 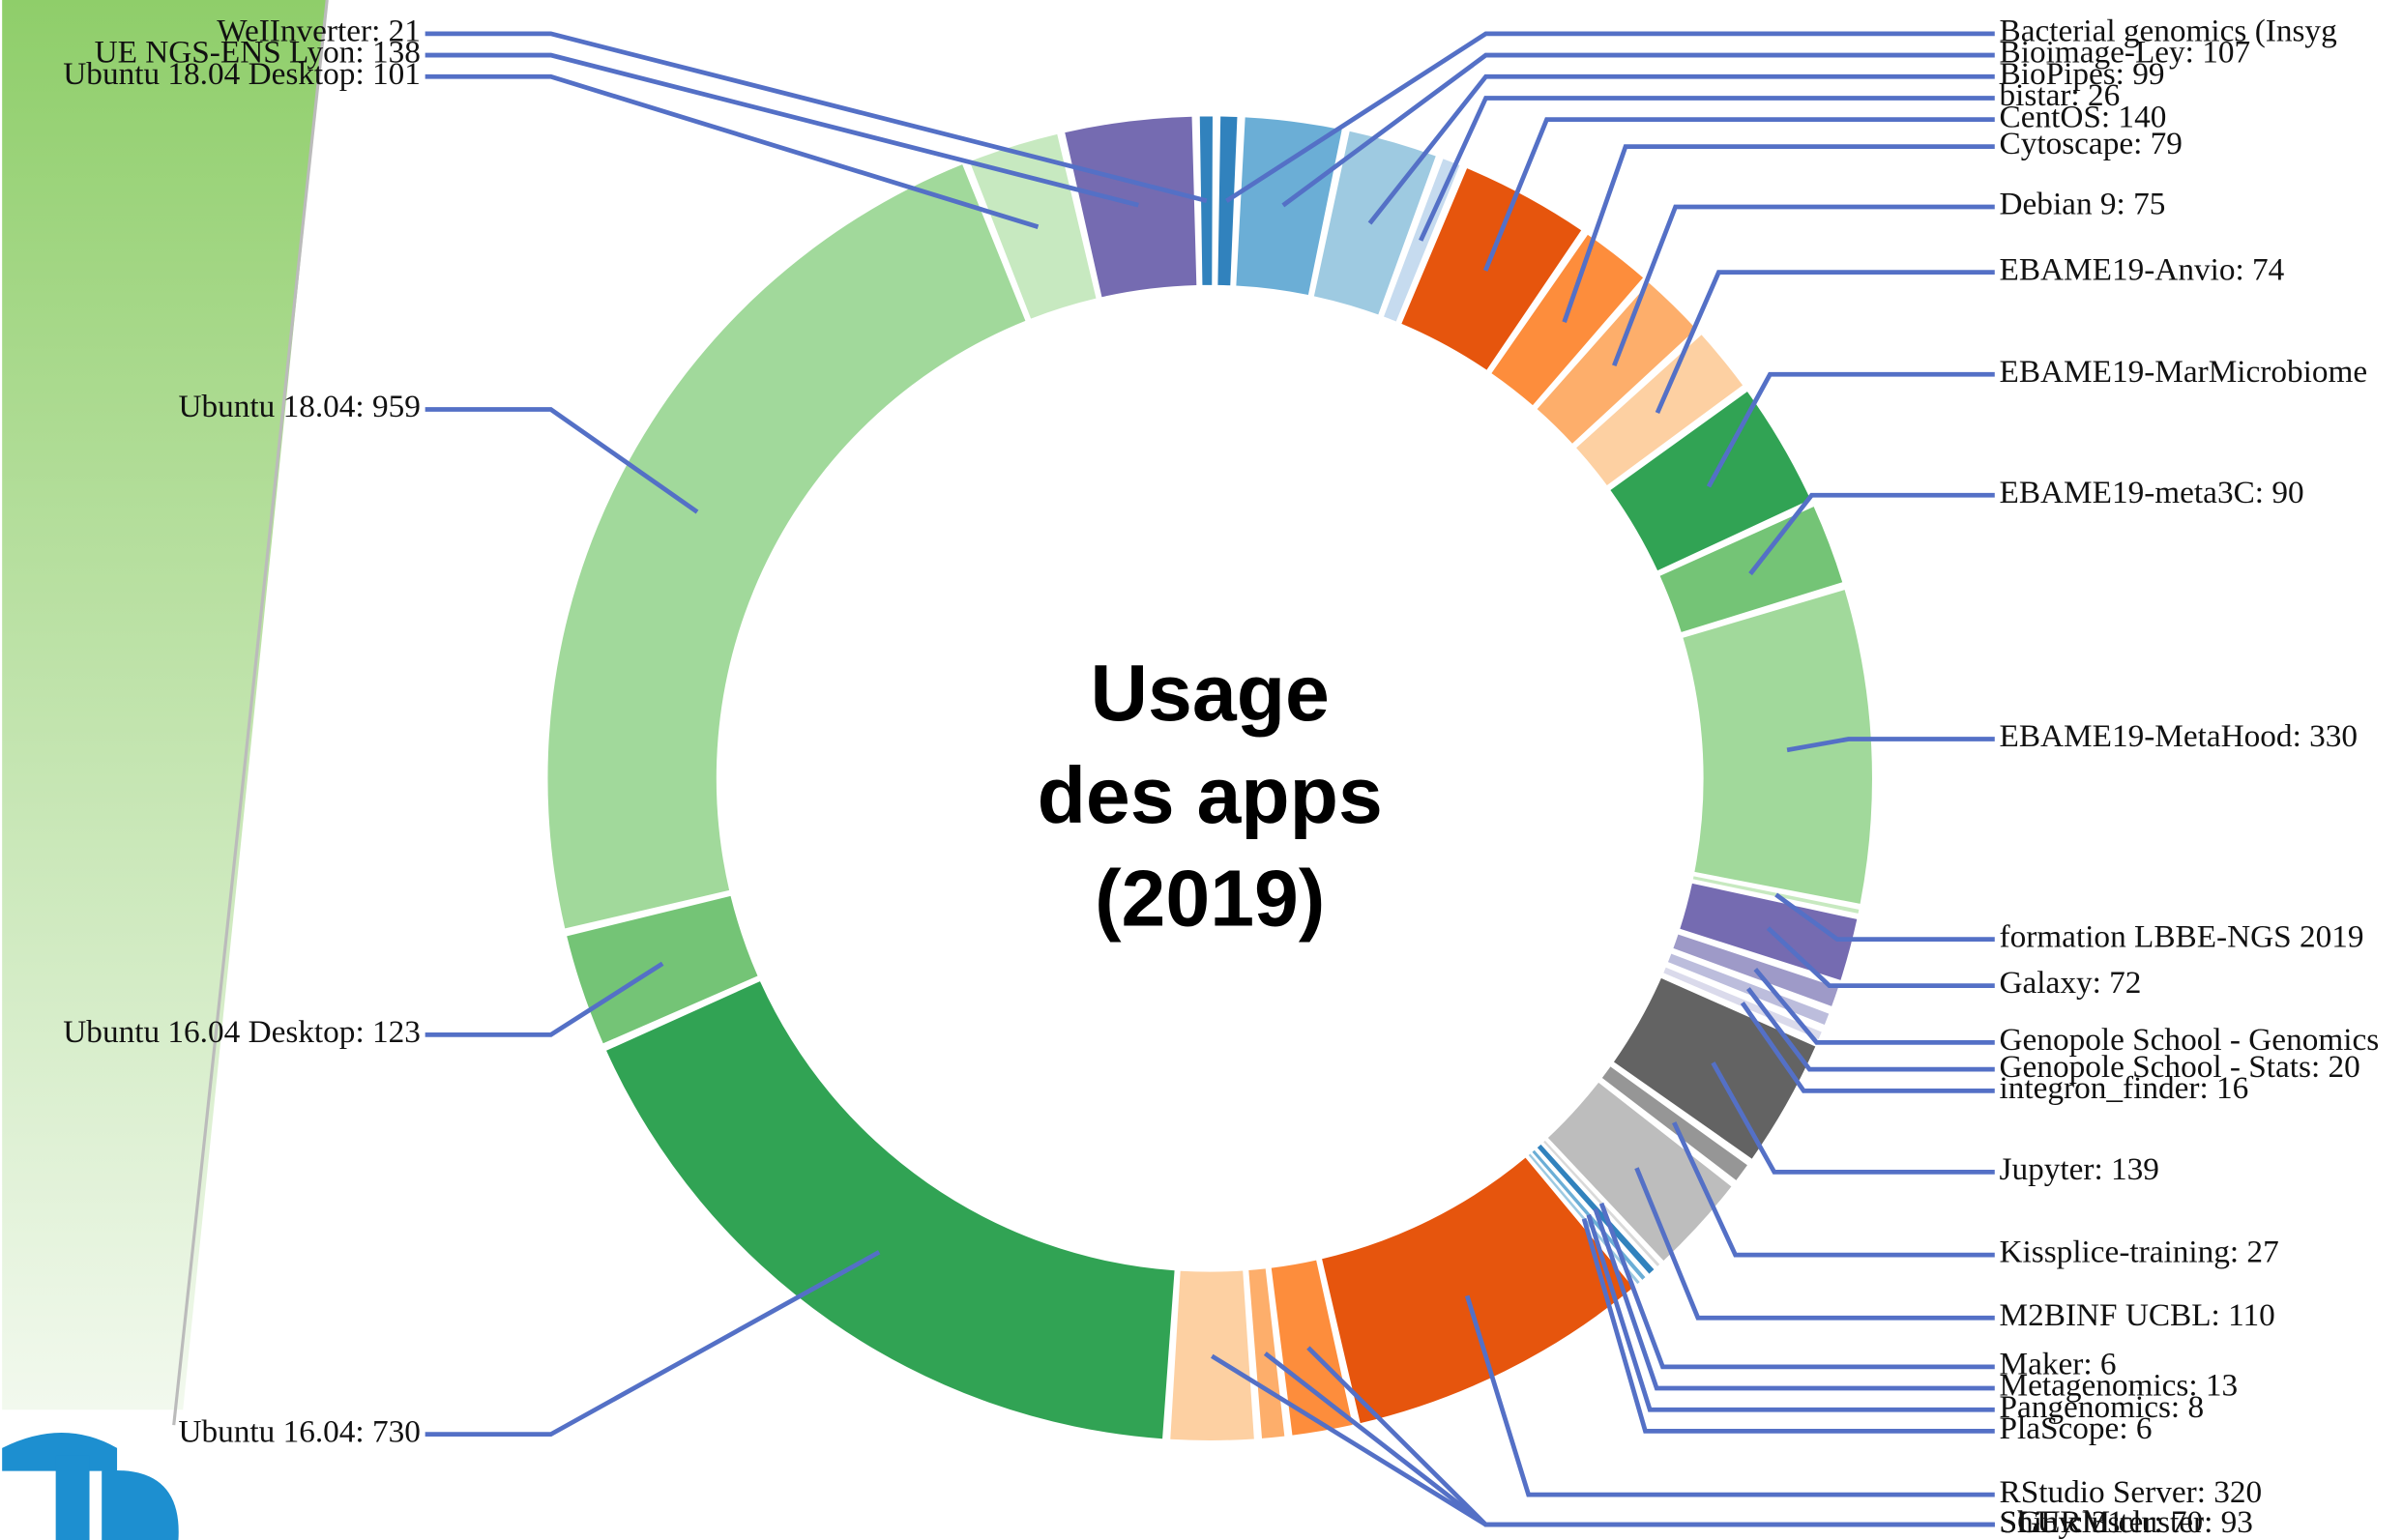 I want to click on slide-background, so click(x=165, y=705).